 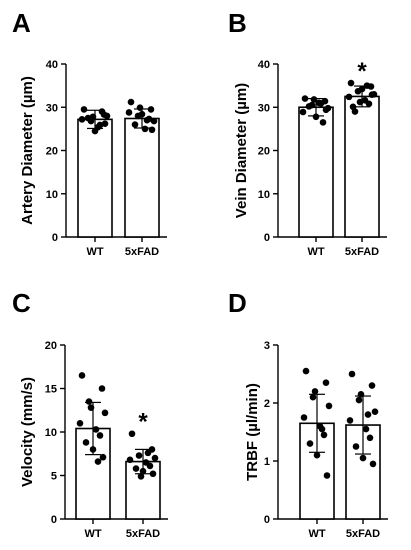 I want to click on y-tick-label: 5, so click(x=54, y=477).